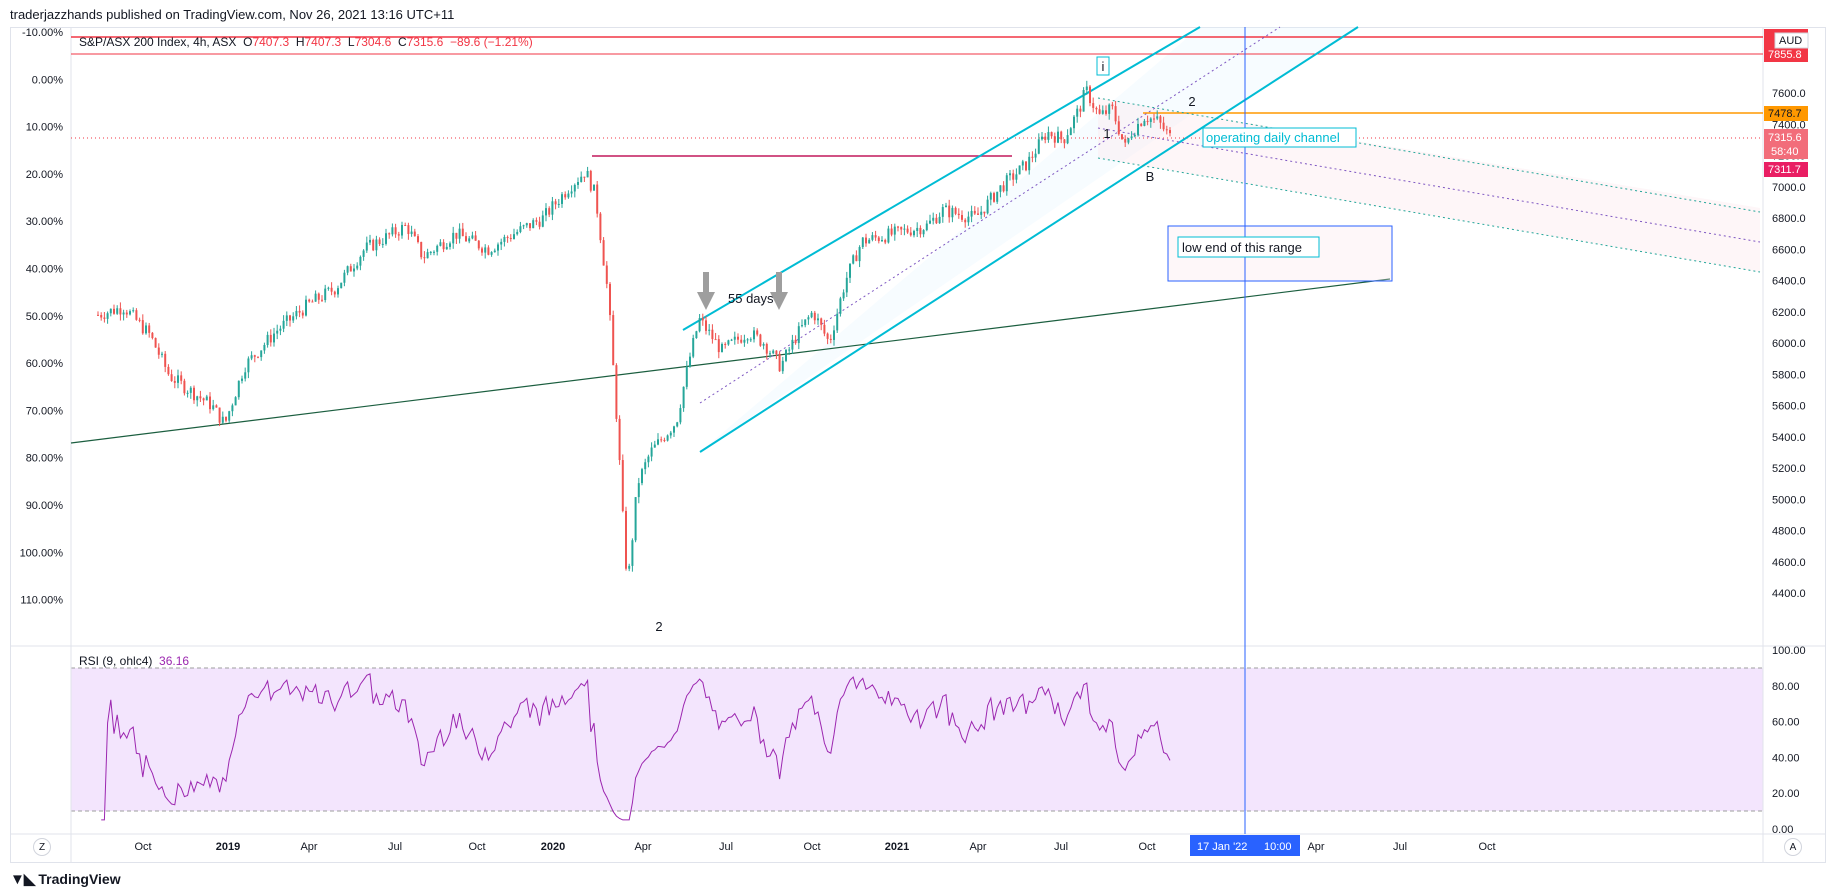 The width and height of the screenshot is (1834, 896). I want to click on tag-orange-bg, so click(1786, 113).